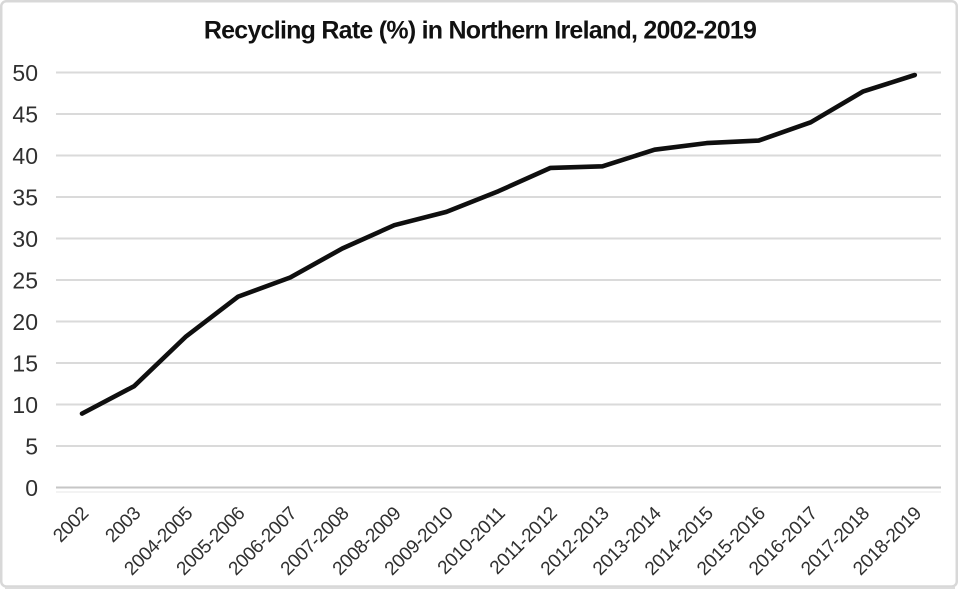 The image size is (960, 589). What do you see at coordinates (25, 114) in the screenshot?
I see `svg-text: 45` at bounding box center [25, 114].